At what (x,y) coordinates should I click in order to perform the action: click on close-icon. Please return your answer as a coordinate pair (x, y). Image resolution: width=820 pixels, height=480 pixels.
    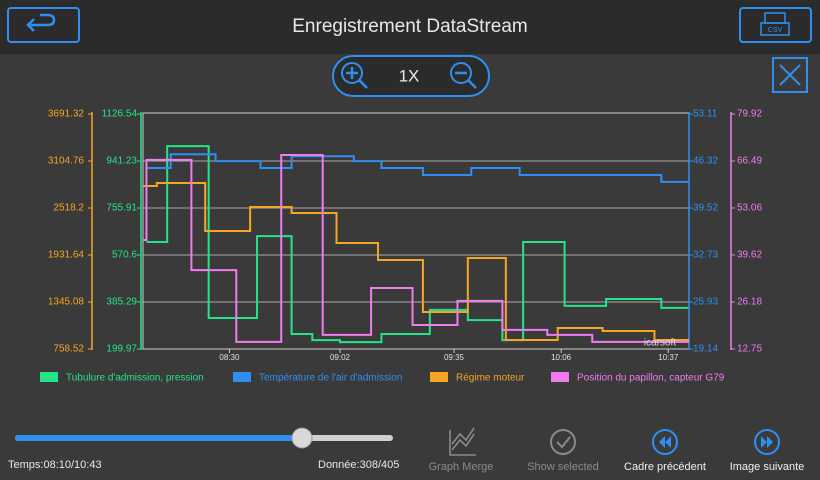
    Looking at the image, I should click on (790, 75).